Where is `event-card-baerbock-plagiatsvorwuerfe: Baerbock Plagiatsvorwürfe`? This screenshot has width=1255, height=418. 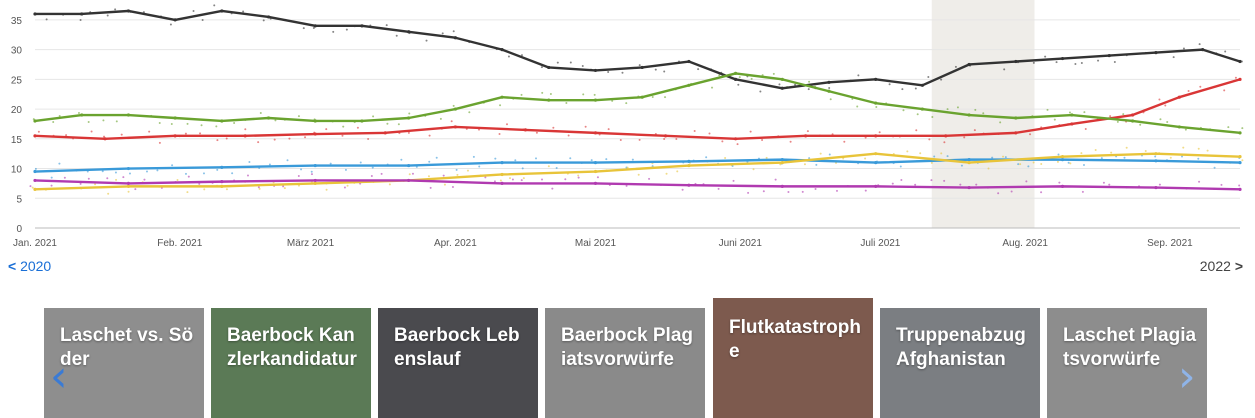 event-card-baerbock-plagiatsvorwuerfe: Baerbock Plagiatsvorwürfe is located at coordinates (625, 363).